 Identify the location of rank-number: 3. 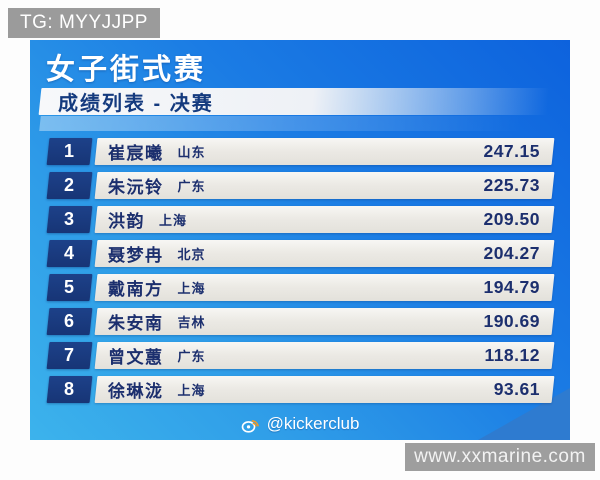
(69, 219).